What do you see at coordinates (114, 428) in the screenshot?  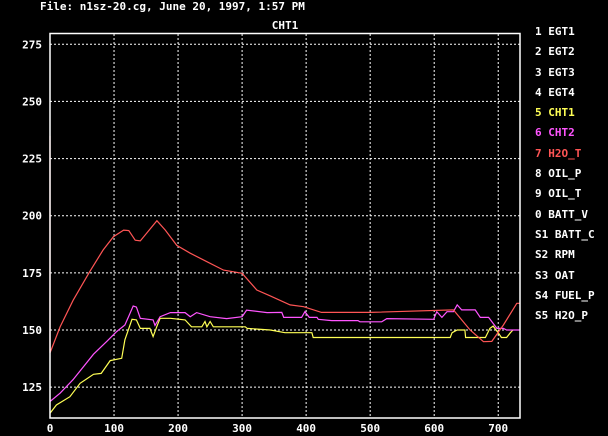 I see `x-tick-label: 100` at bounding box center [114, 428].